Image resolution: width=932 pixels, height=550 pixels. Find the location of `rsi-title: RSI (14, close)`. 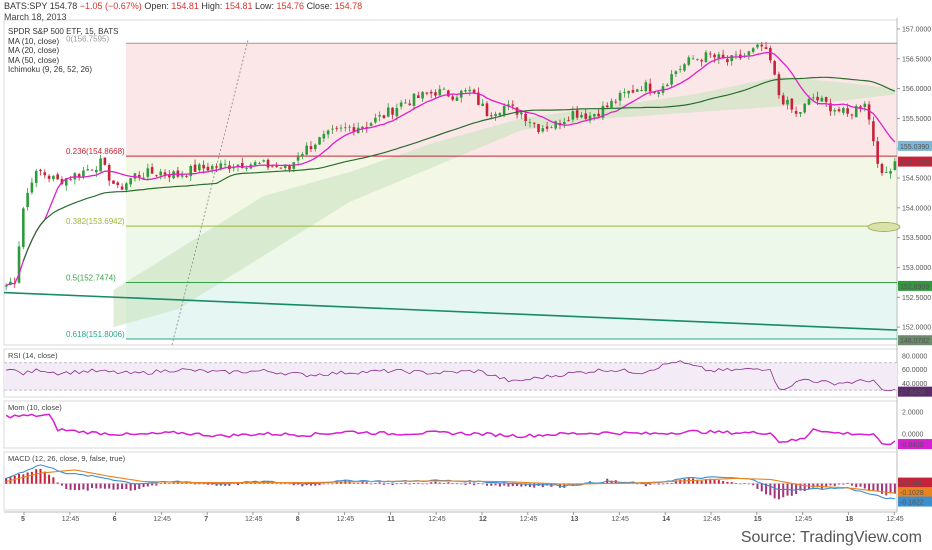

rsi-title: RSI (14, close) is located at coordinates (33, 355).